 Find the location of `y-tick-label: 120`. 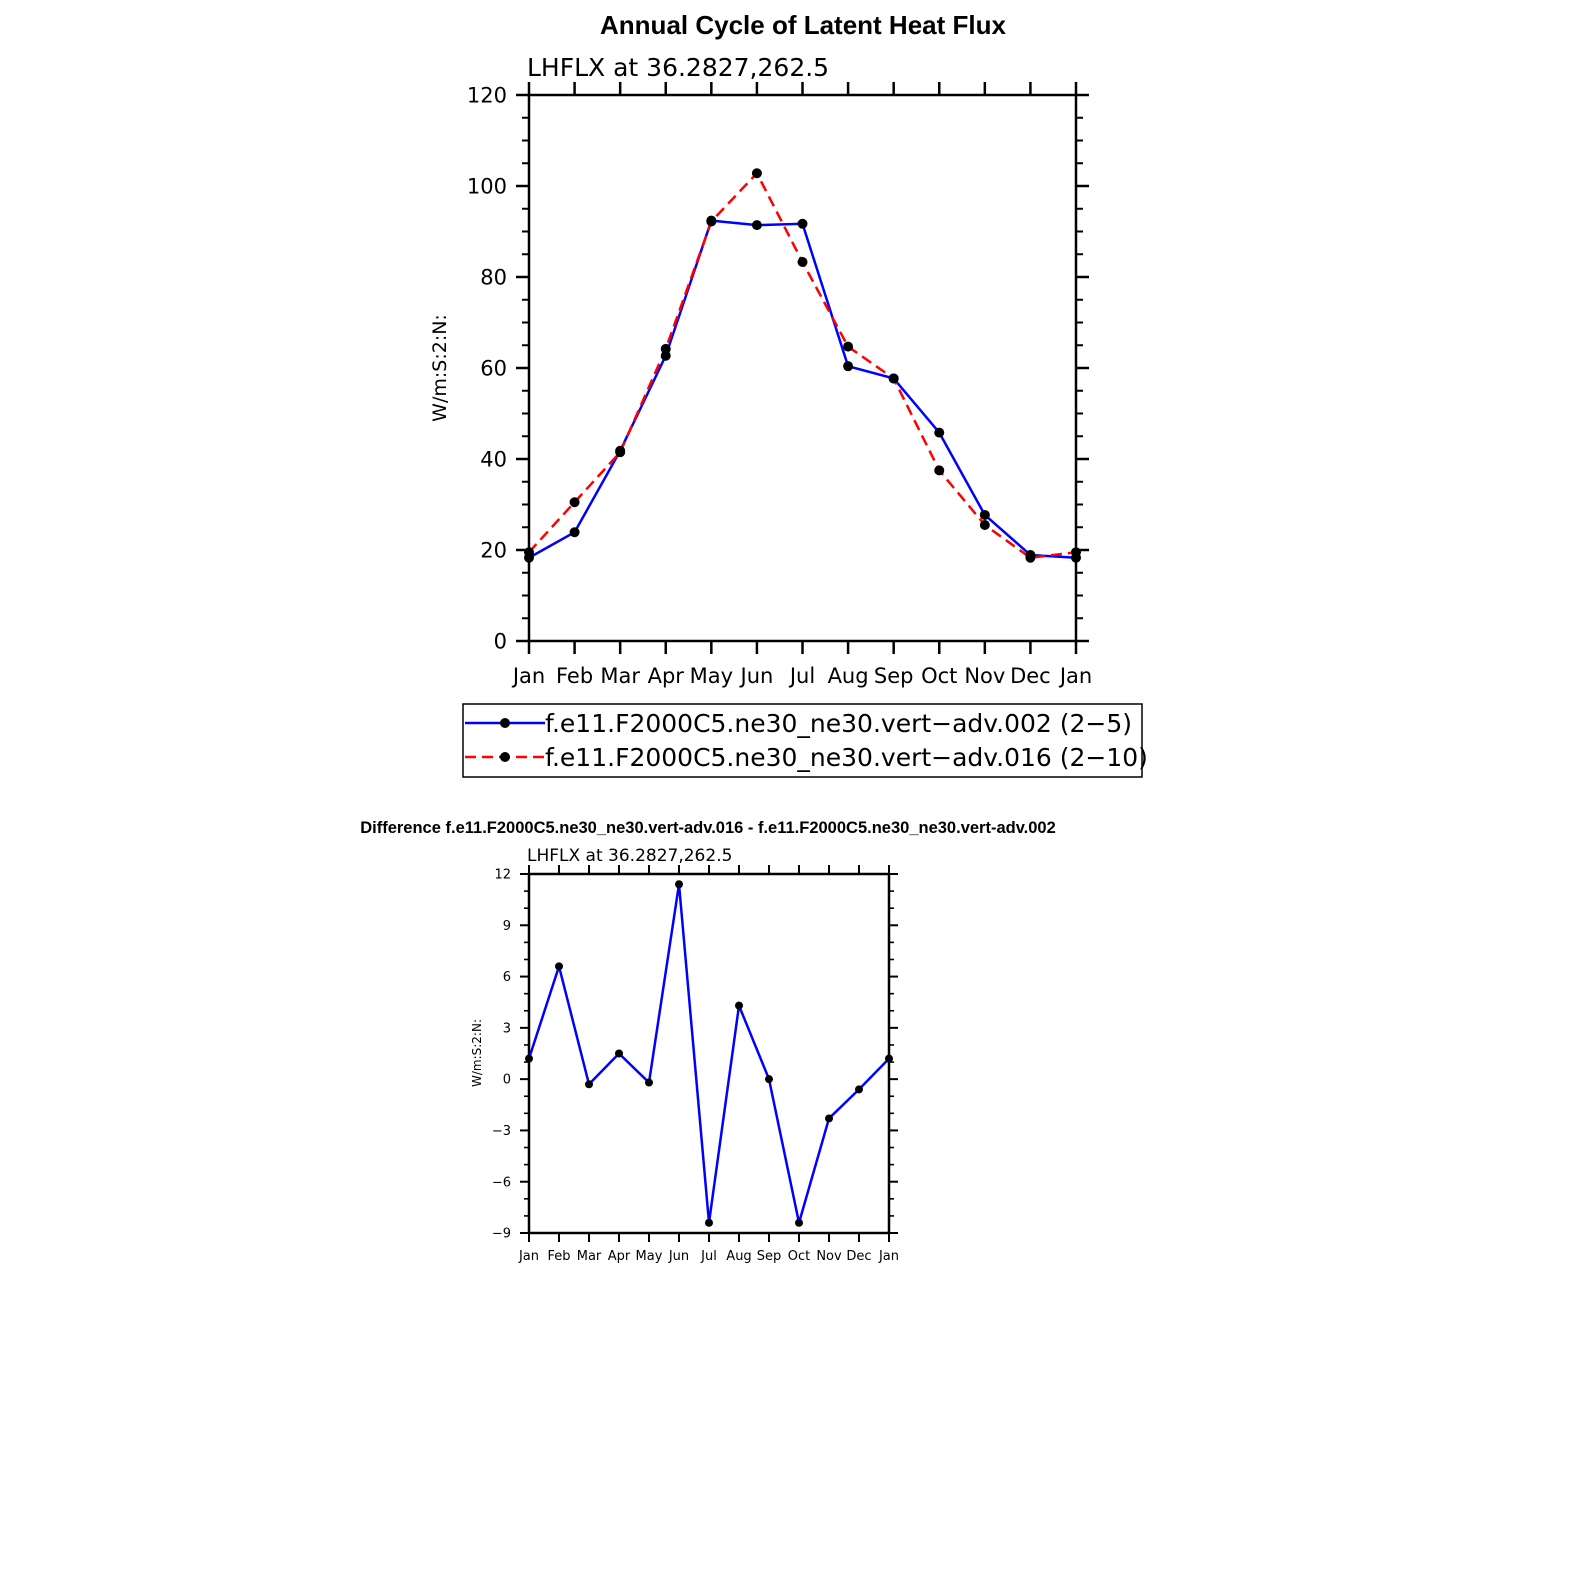

y-tick-label: 120 is located at coordinates (487, 95).